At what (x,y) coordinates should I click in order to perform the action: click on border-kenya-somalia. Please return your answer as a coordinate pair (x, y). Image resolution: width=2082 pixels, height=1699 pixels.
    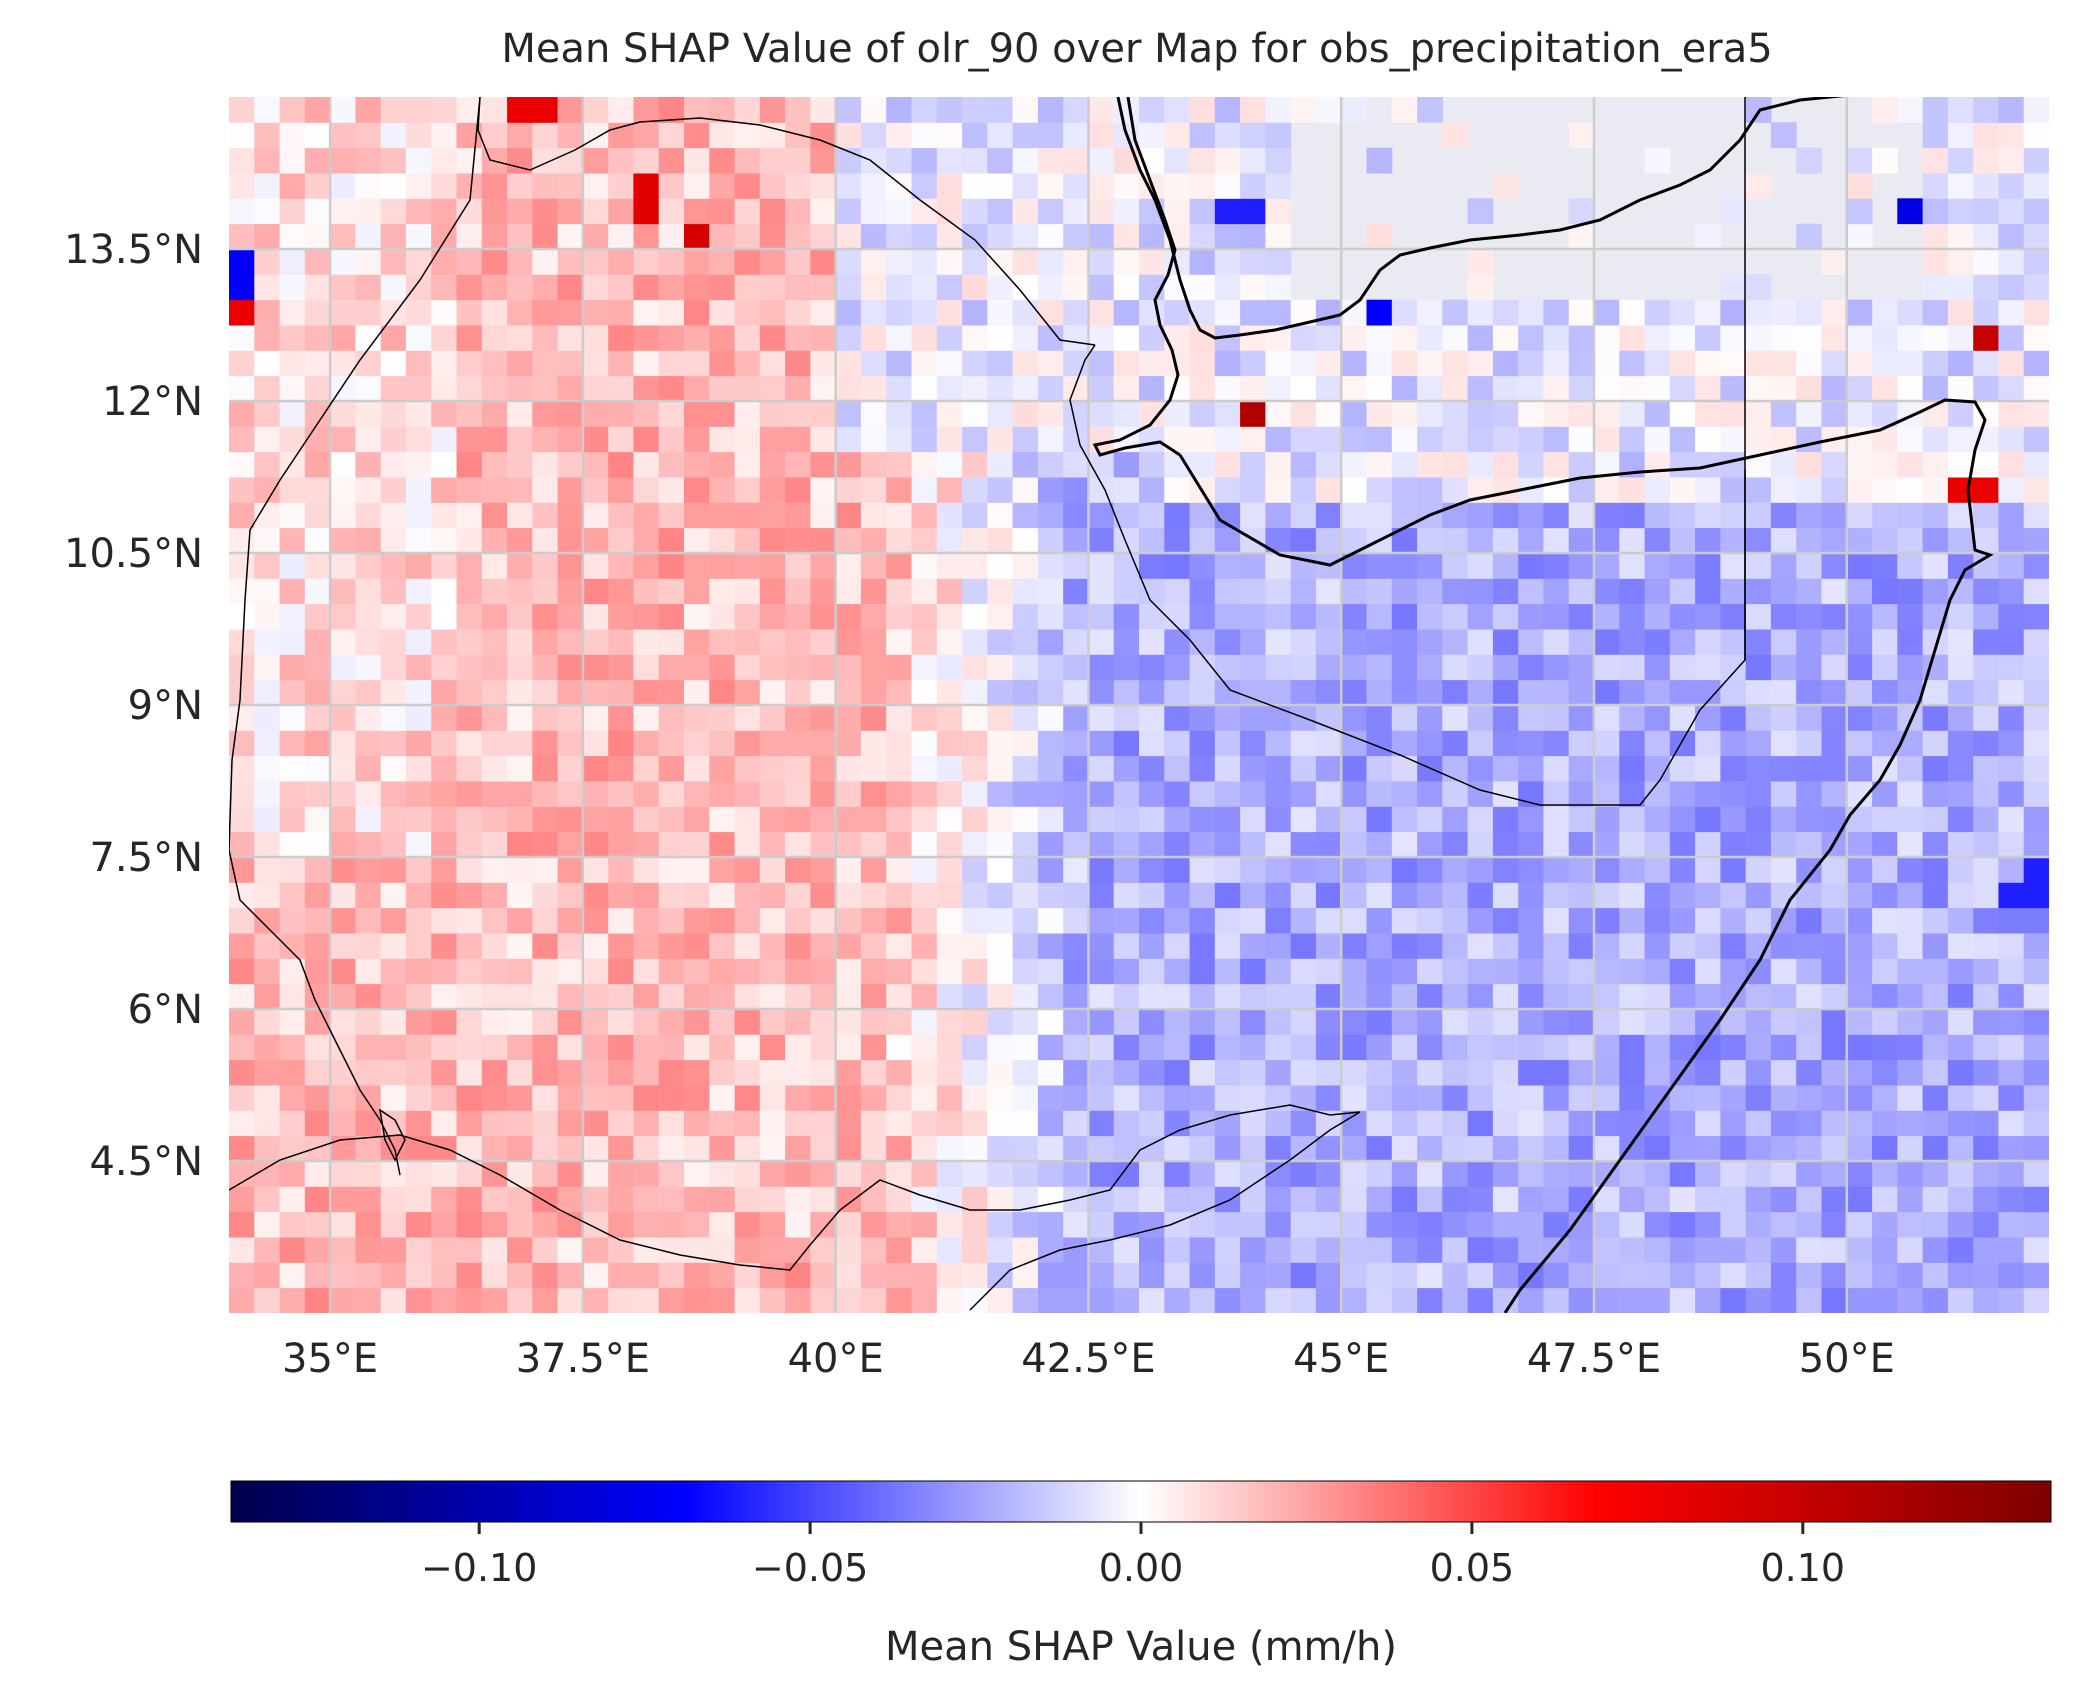
    Looking at the image, I should click on (1165, 1211).